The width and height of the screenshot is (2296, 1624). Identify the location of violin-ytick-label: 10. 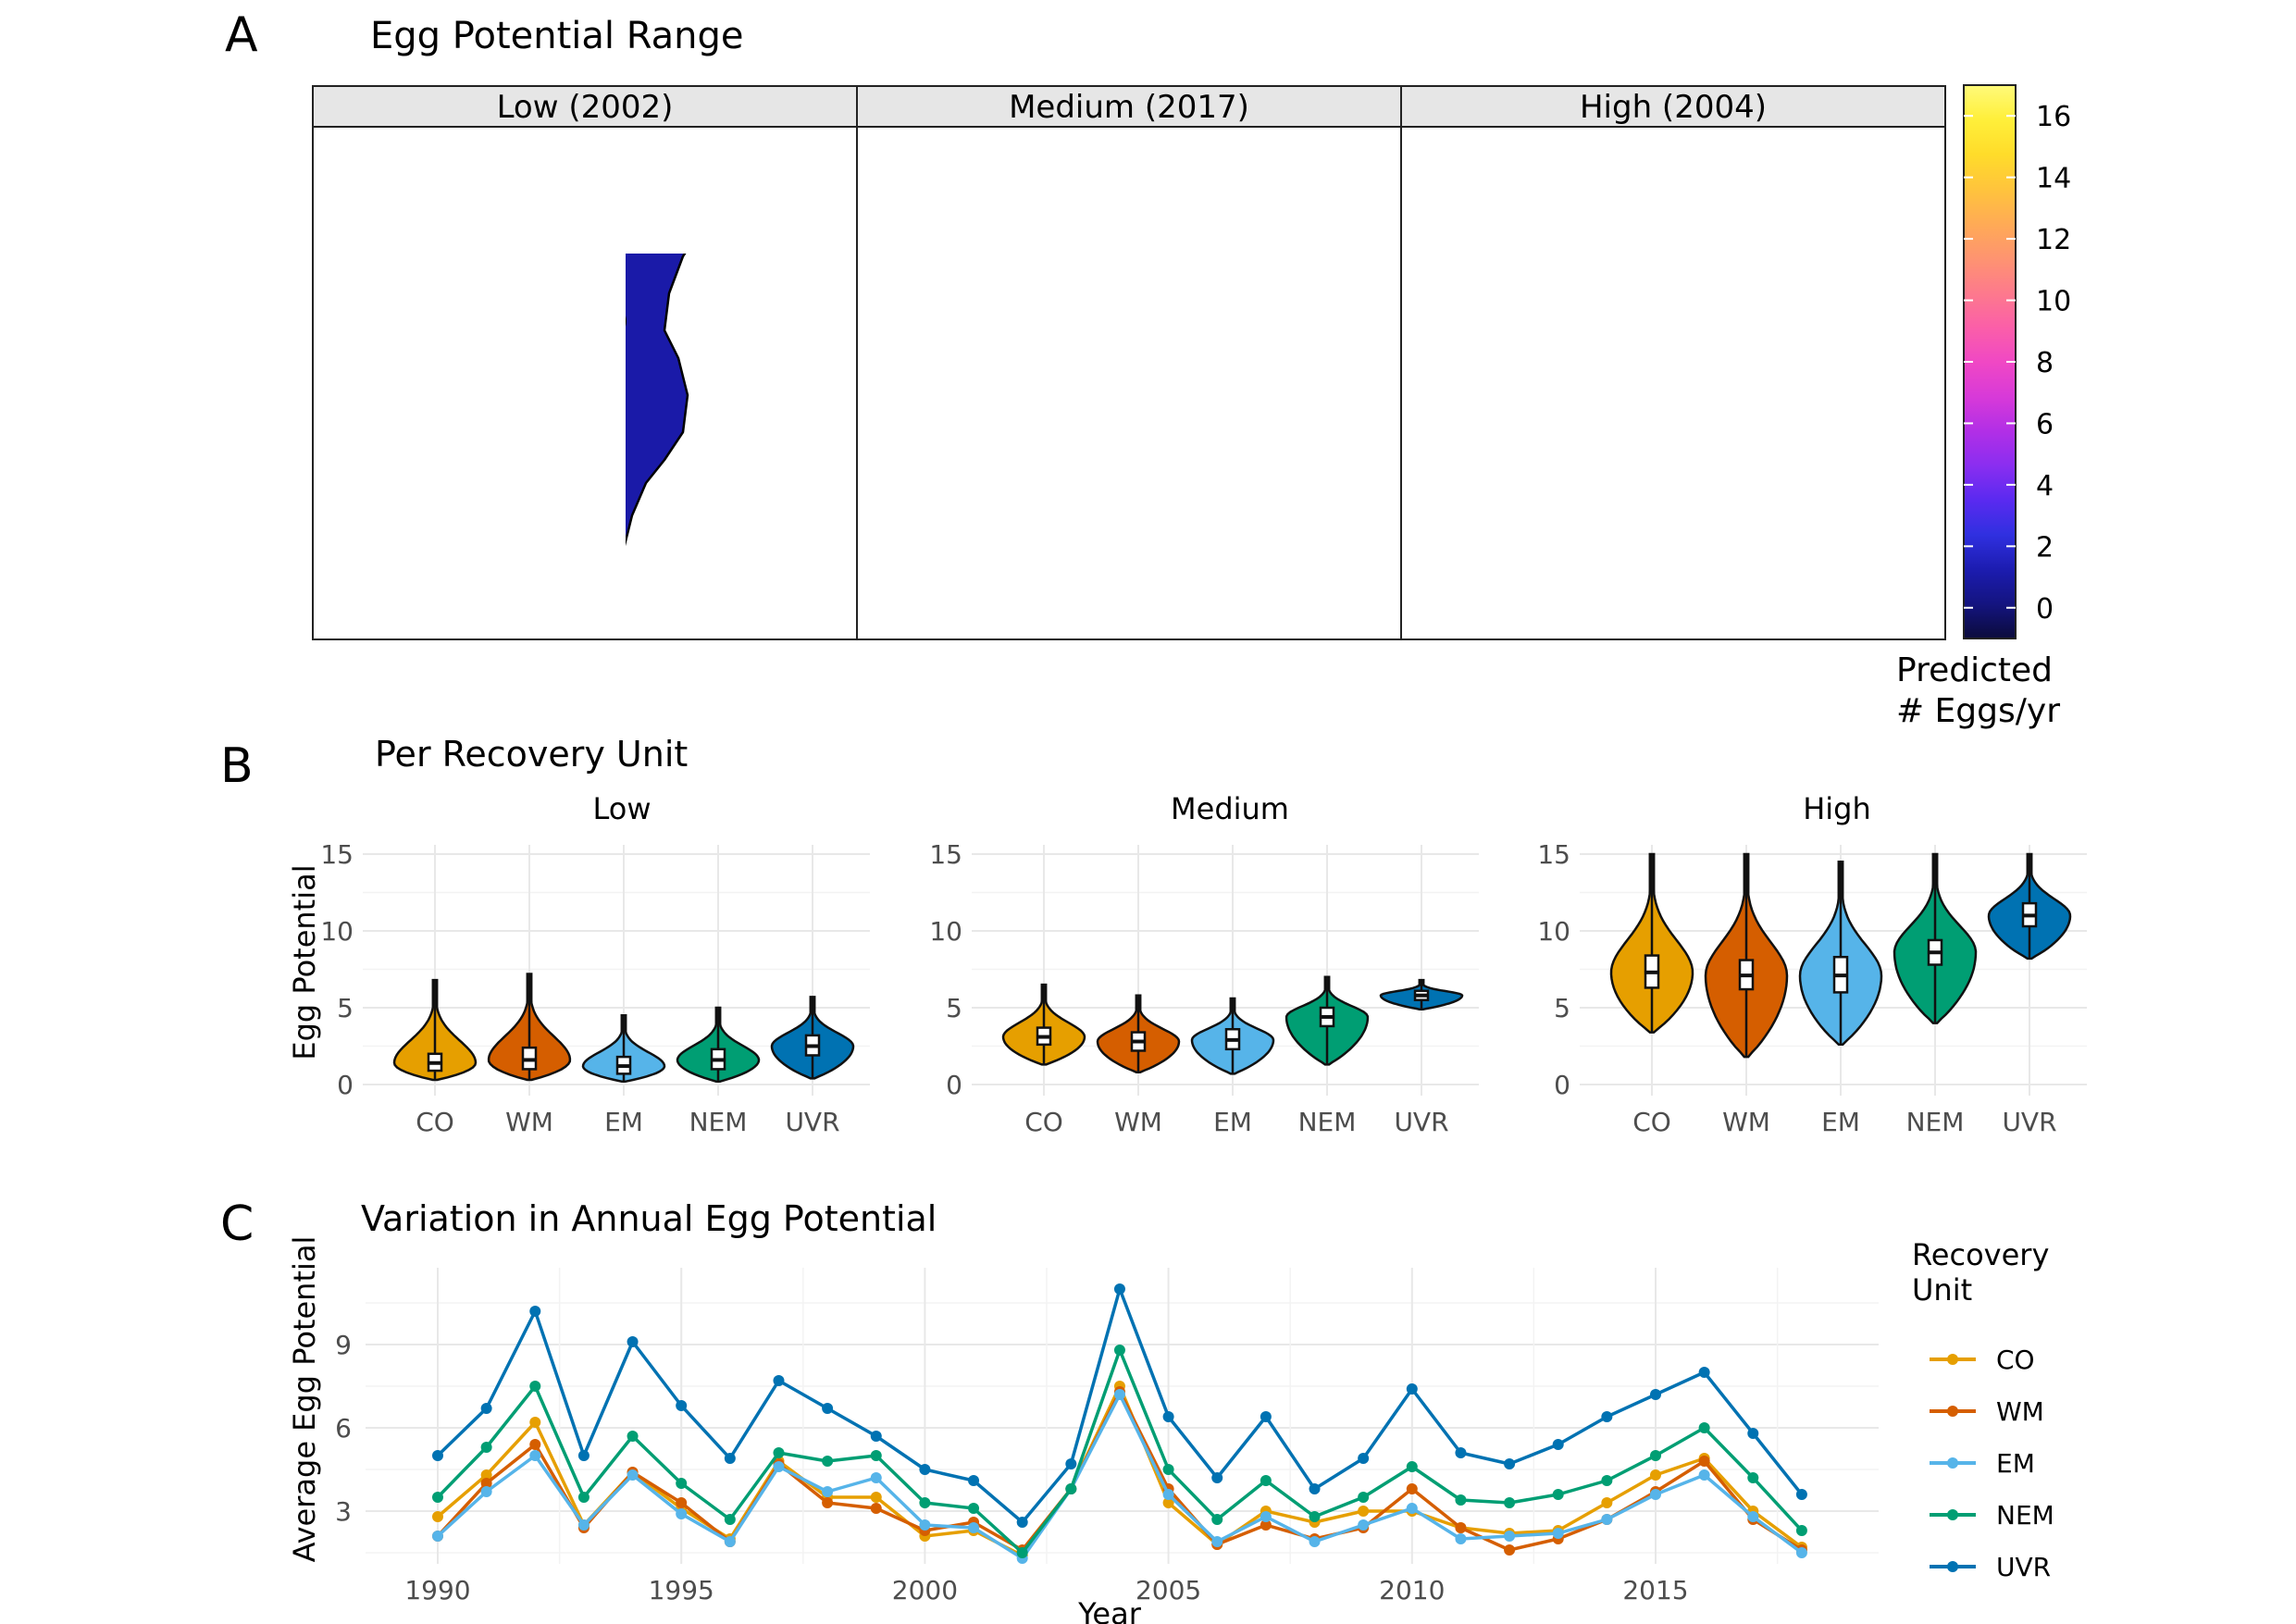
(337, 931).